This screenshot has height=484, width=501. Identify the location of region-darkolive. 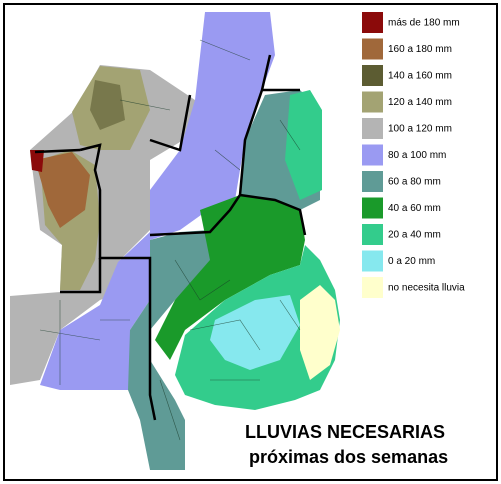
(107, 105).